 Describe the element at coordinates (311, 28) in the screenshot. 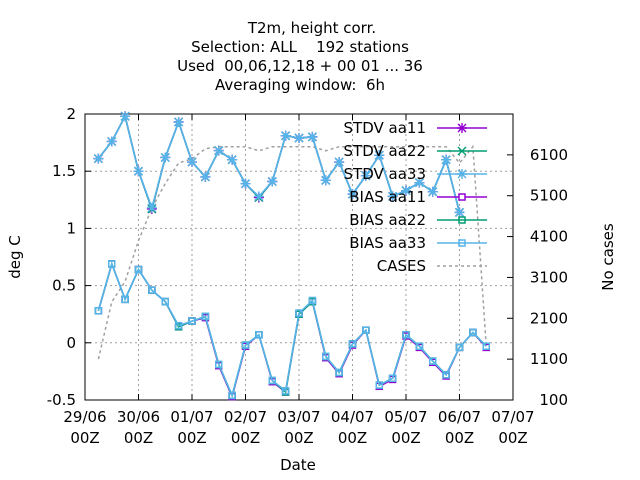

I see `chart-title-line-1: T2m, height corr.` at that location.